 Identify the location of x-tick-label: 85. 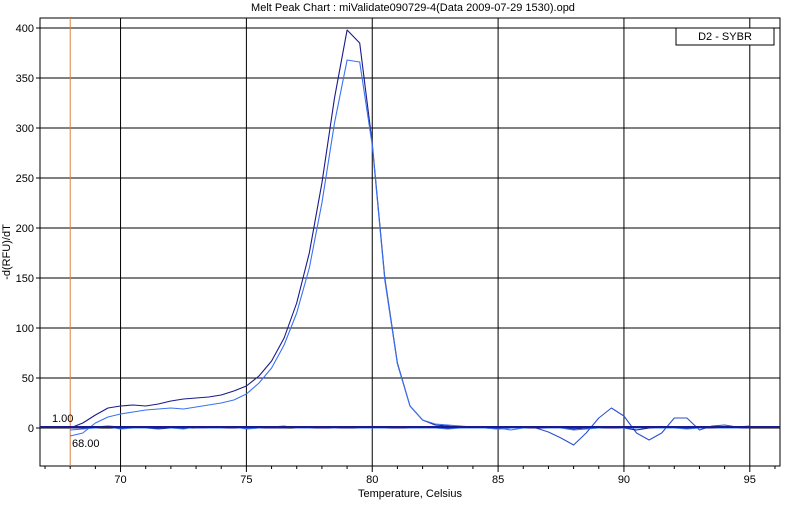
(498, 480).